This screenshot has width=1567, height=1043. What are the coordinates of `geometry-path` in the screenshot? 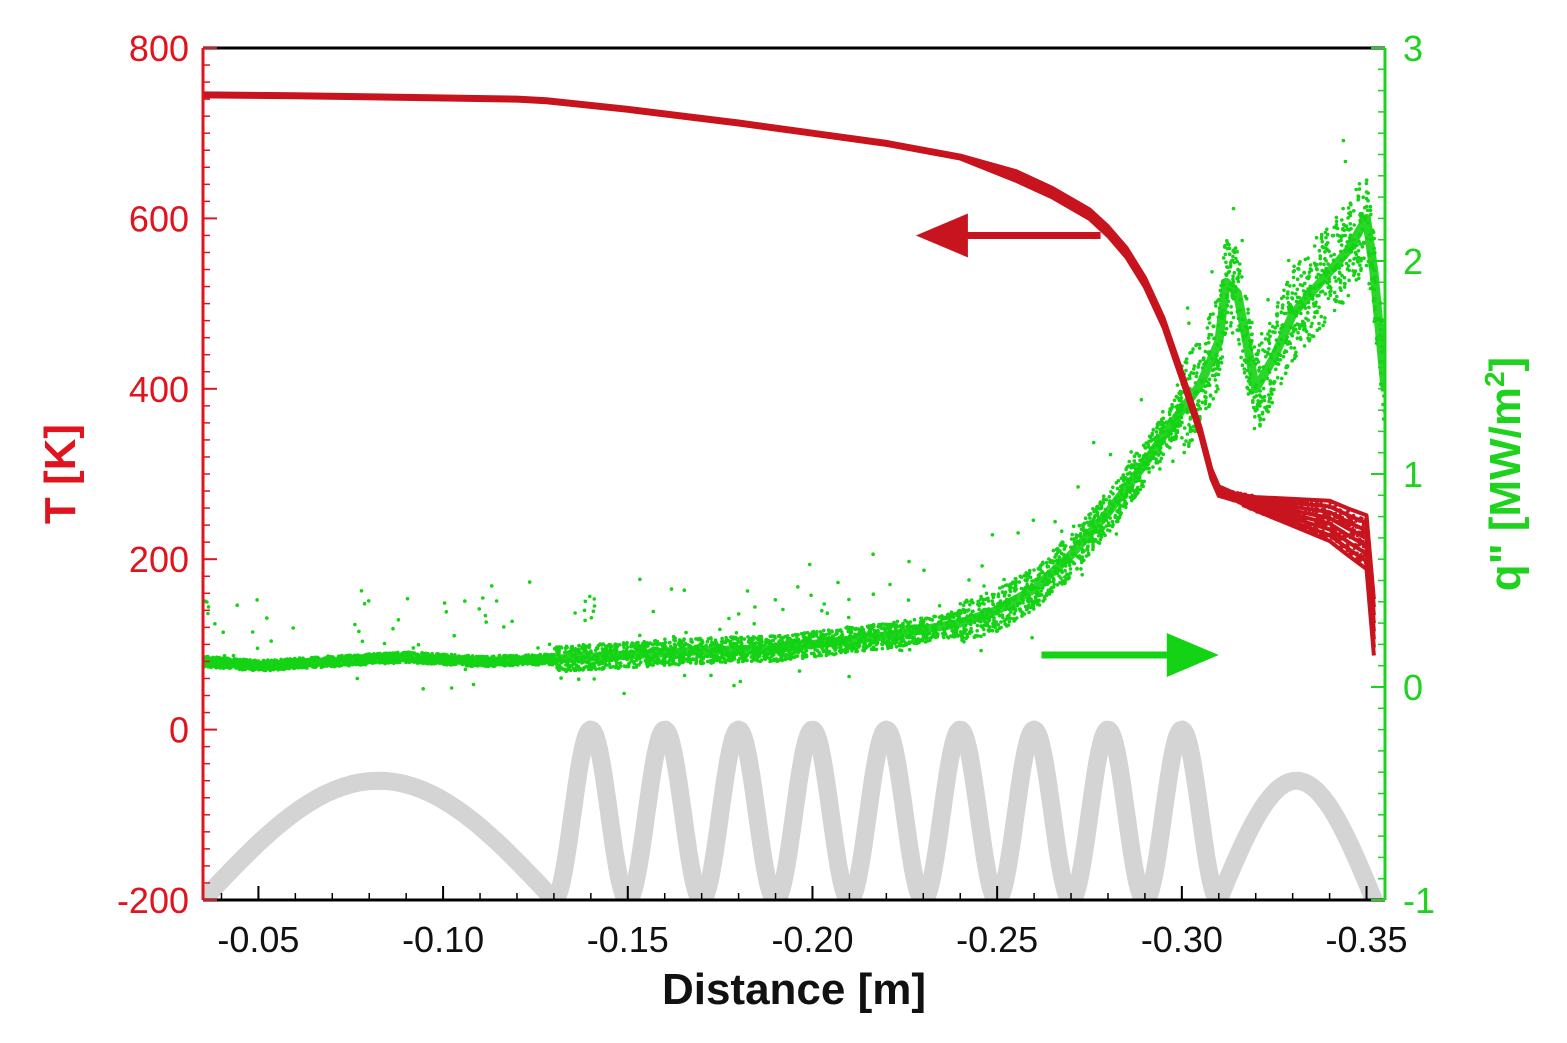 It's located at (793, 810).